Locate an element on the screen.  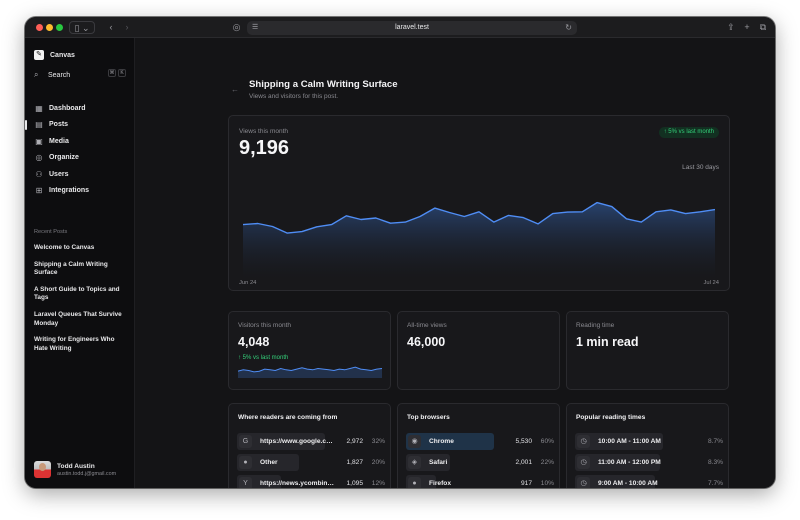
views-area-fill is located at coordinates (479, 240).